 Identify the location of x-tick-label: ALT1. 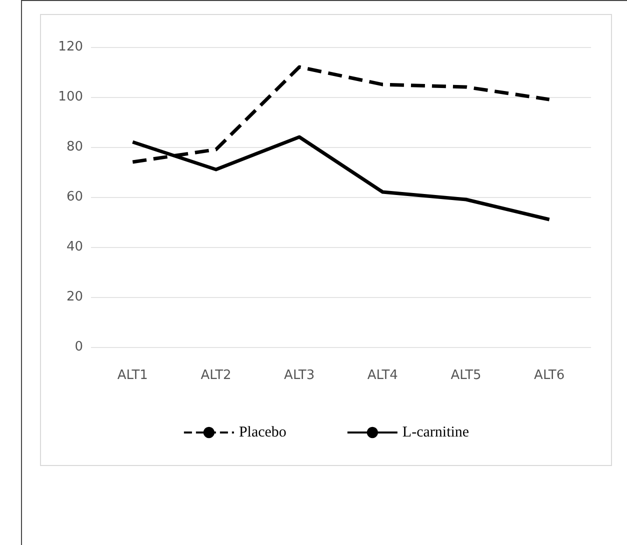
(132, 375).